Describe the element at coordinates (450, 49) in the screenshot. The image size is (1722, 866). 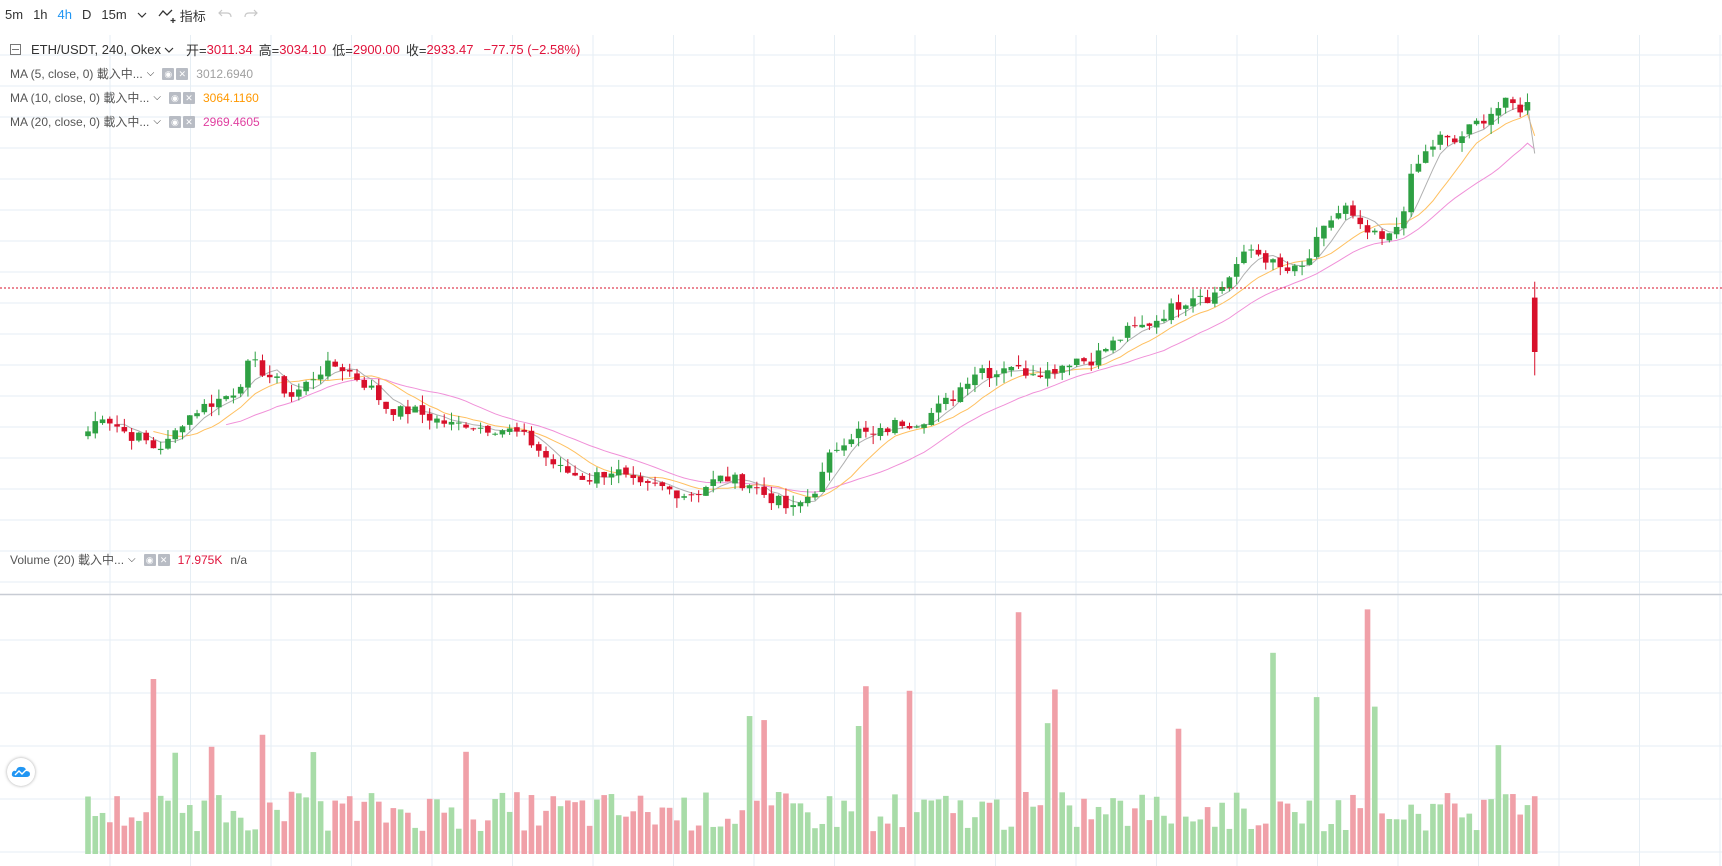
I see `close-value: 2933.47` at that location.